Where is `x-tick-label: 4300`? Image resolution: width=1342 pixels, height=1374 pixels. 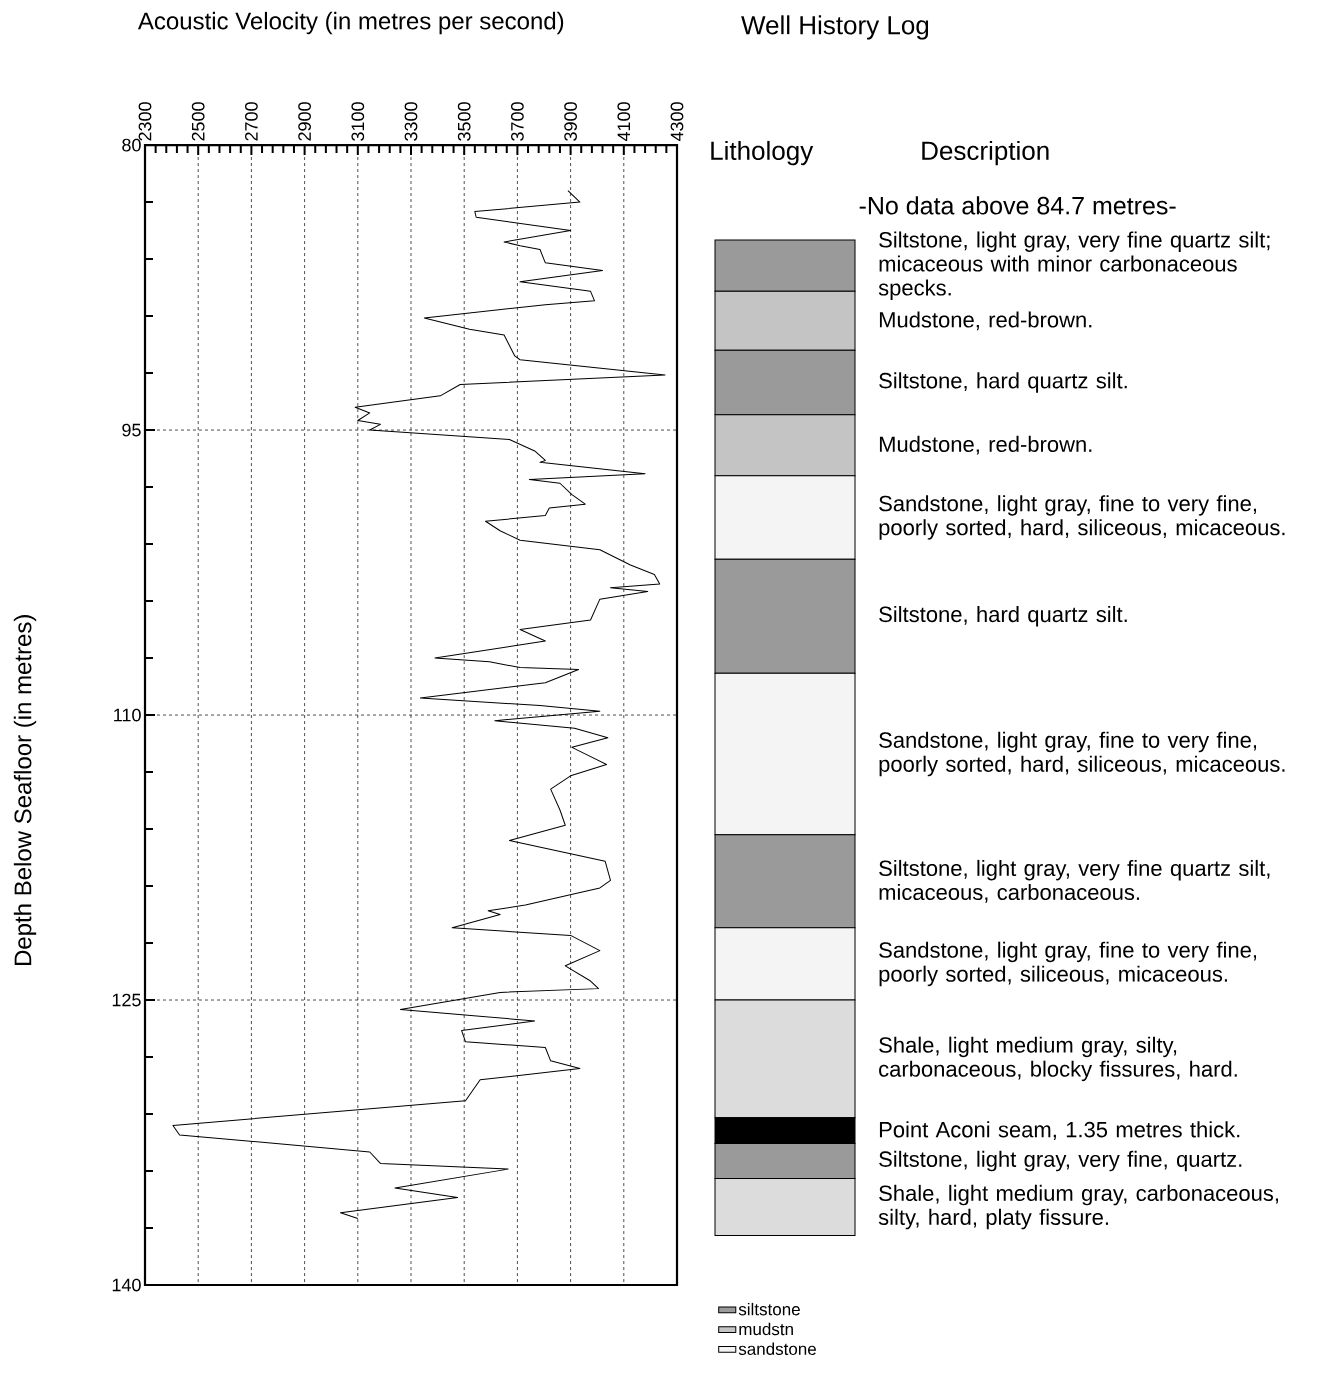
x-tick-label: 4300 is located at coordinates (677, 122).